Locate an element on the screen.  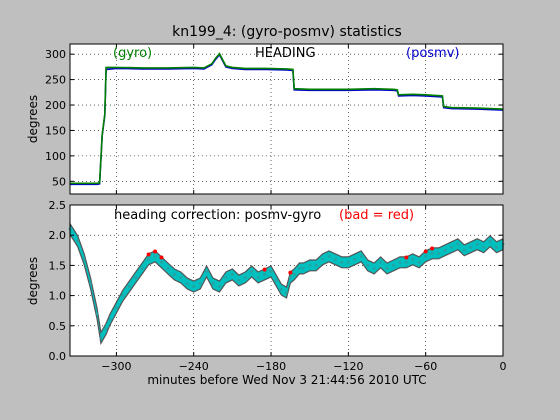
y-tick-label: 50 is located at coordinates (59, 181).